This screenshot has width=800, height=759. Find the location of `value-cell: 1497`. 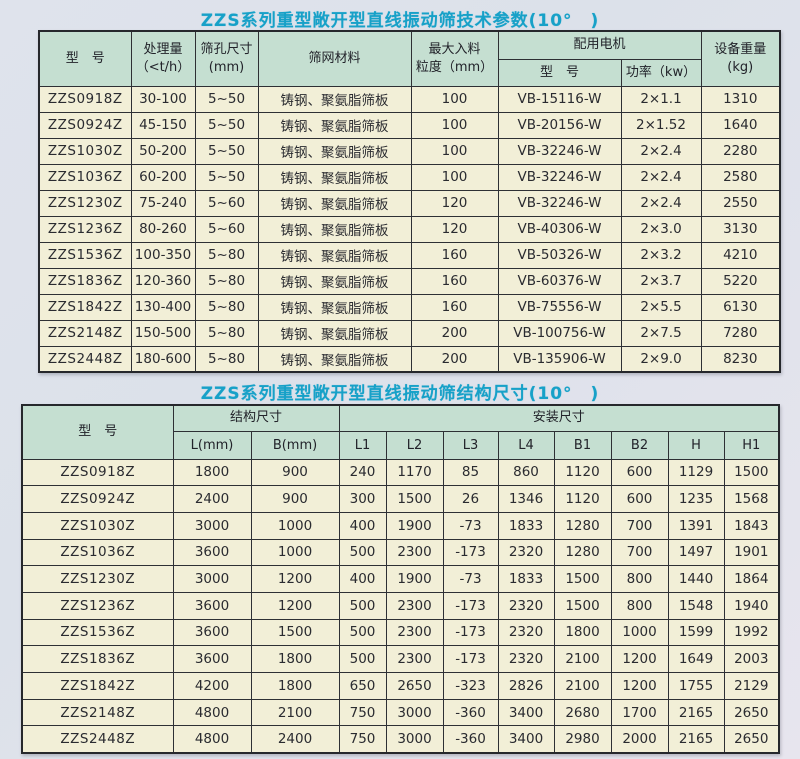

value-cell: 1497 is located at coordinates (696, 552).